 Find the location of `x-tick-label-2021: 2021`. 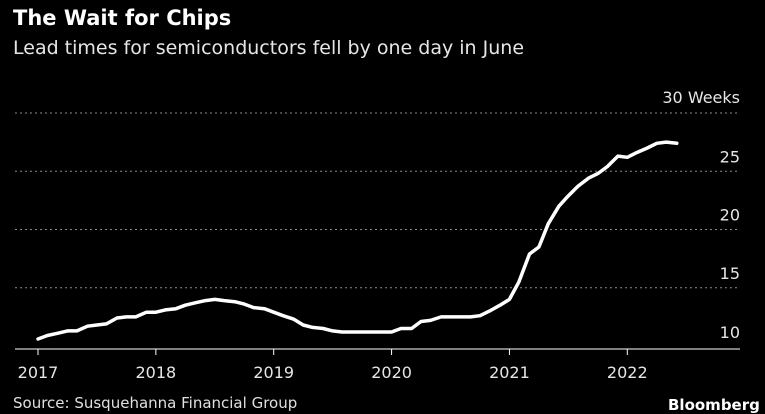

x-tick-label-2021: 2021 is located at coordinates (509, 372).